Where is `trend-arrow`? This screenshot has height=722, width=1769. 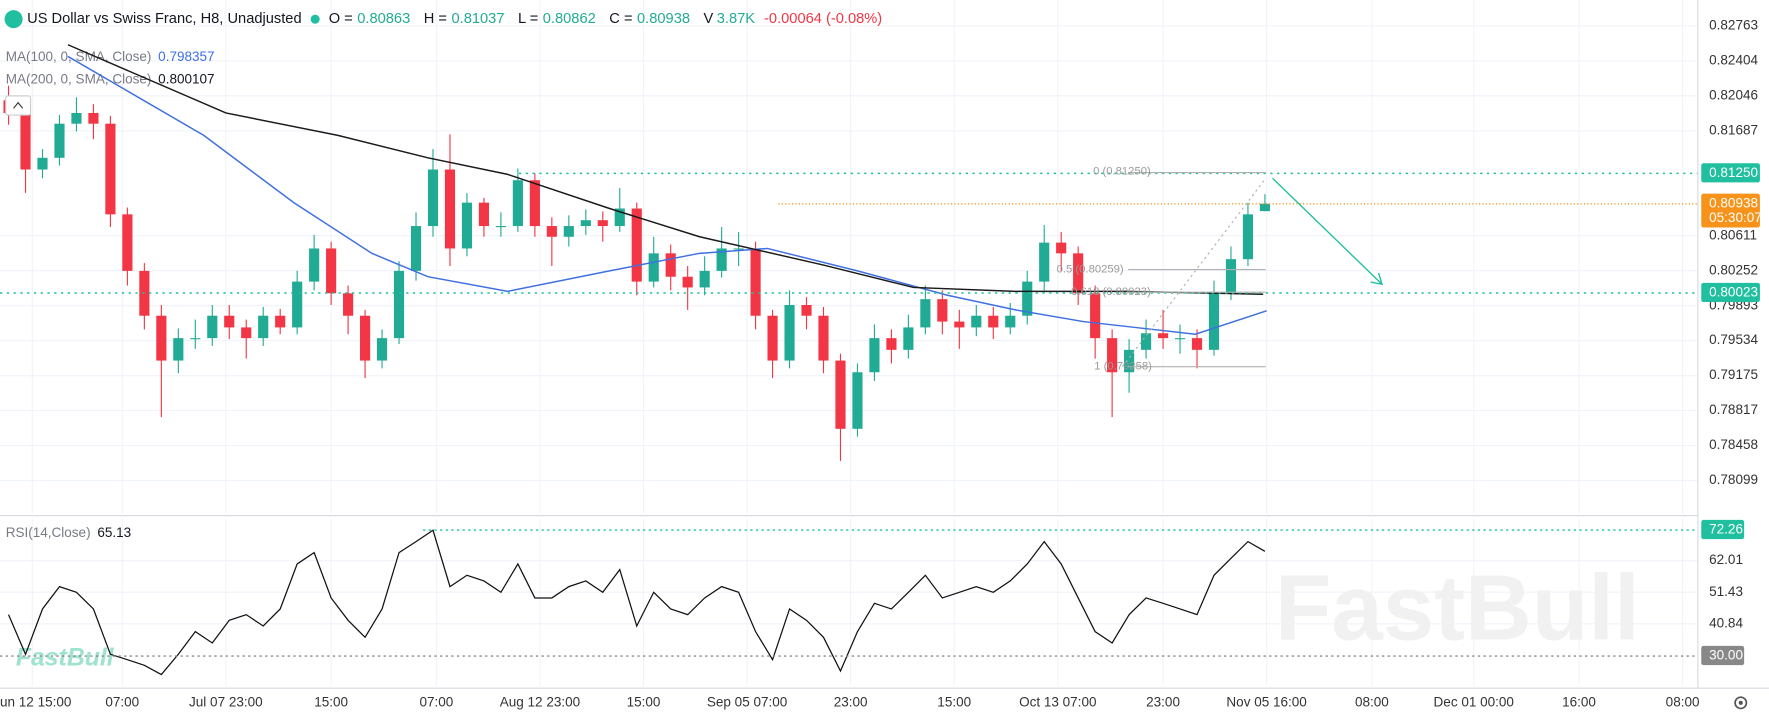
trend-arrow is located at coordinates (1327, 231).